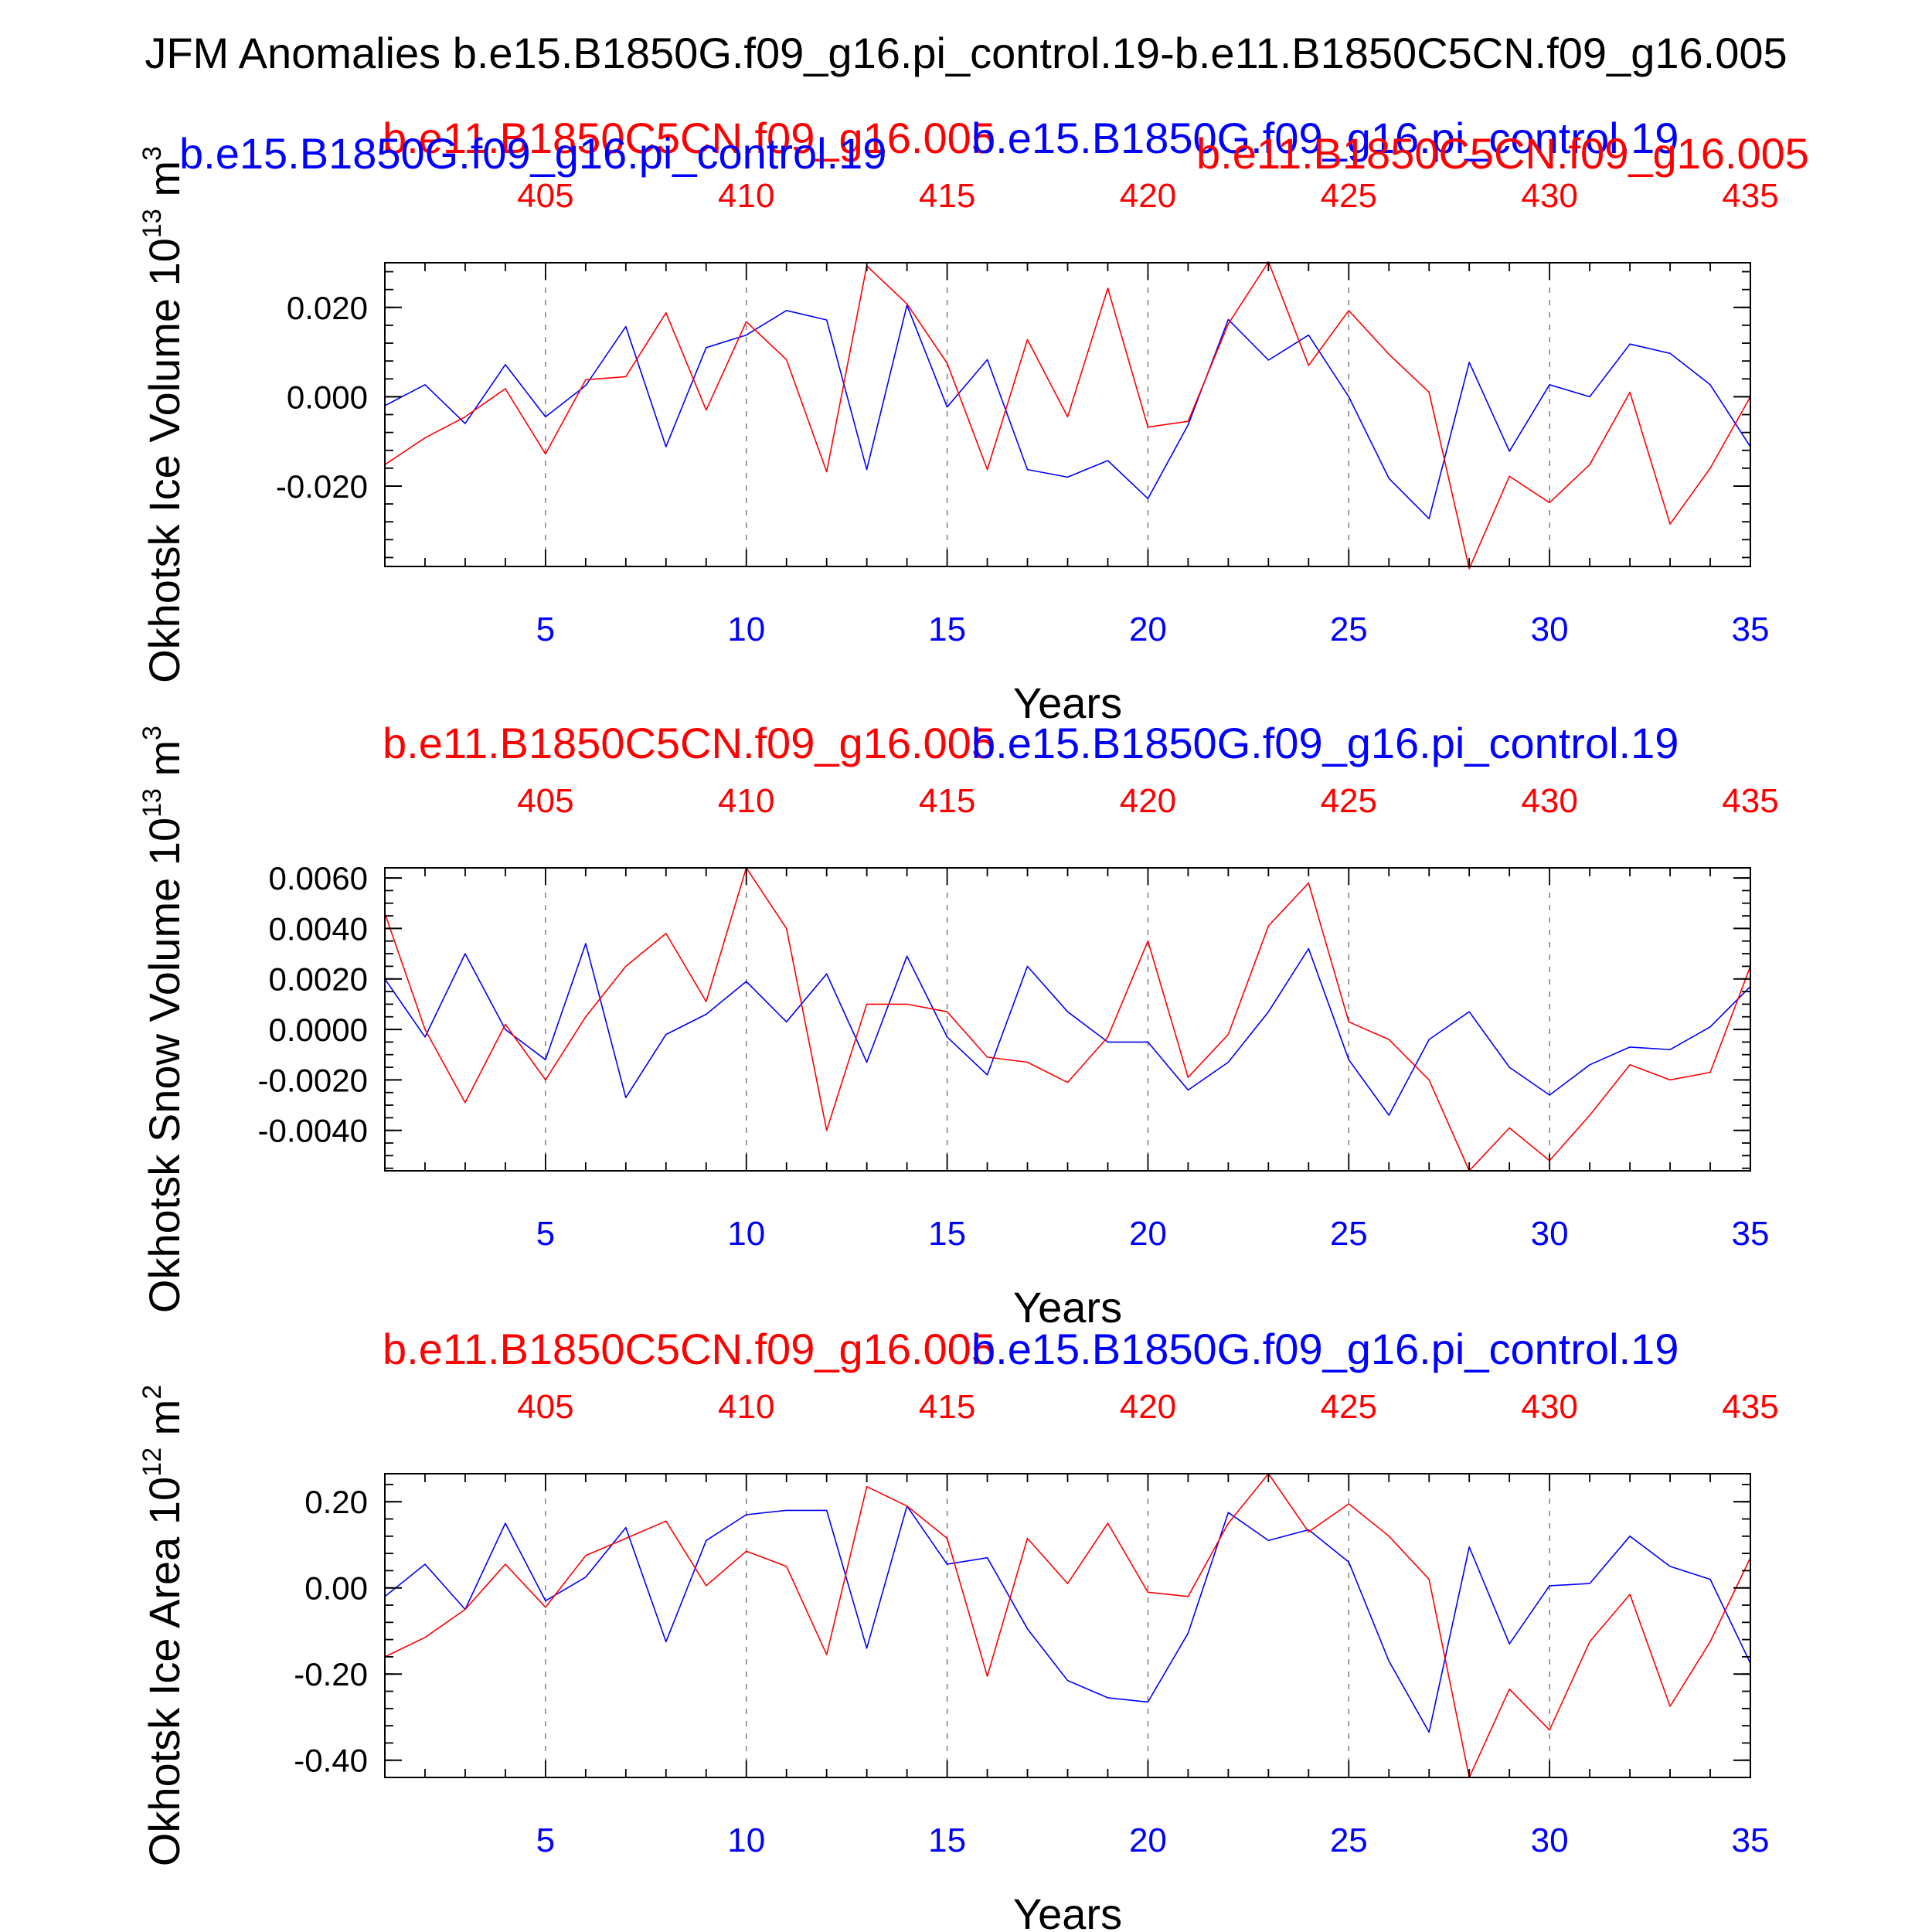  I want to click on y-axis-title-part: Okhotsk Ice Volume 10, so click(165, 460).